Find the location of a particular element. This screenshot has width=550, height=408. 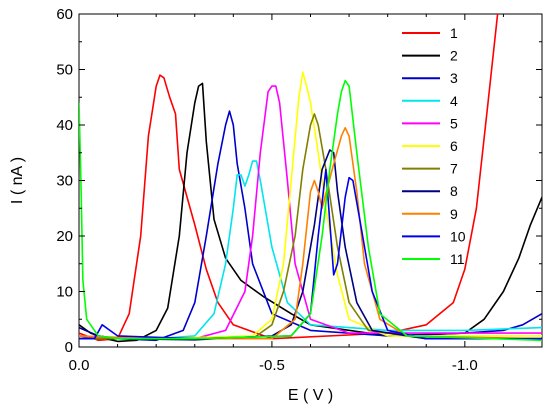

legend-label-2: 2 is located at coordinates (454, 56).